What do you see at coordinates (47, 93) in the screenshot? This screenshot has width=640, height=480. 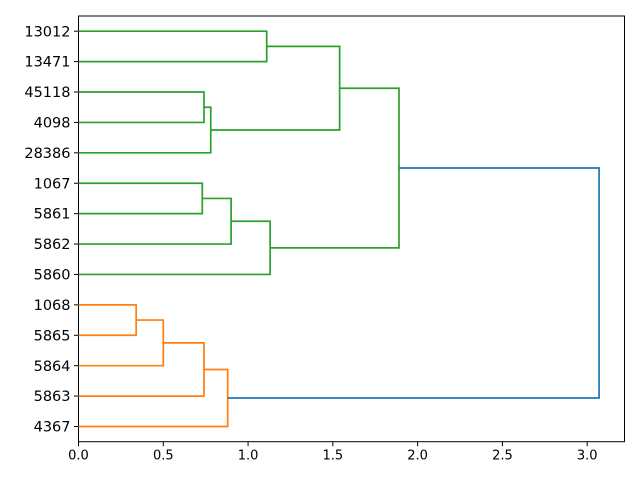 I see `leaf-label: 45118` at bounding box center [47, 93].